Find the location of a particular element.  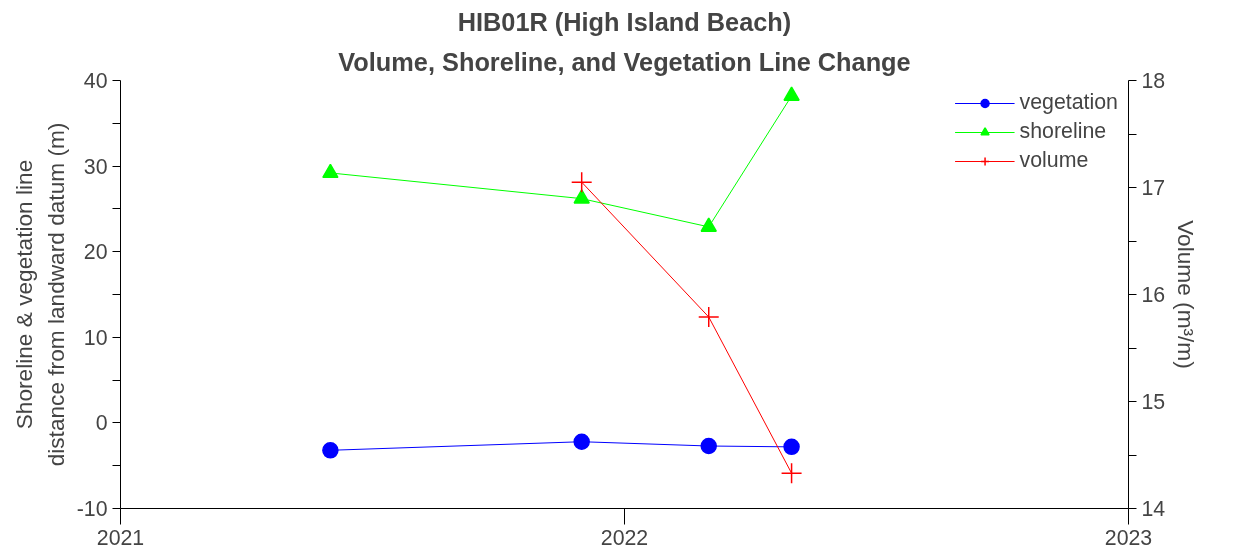

legend-label: shoreline is located at coordinates (1063, 131).